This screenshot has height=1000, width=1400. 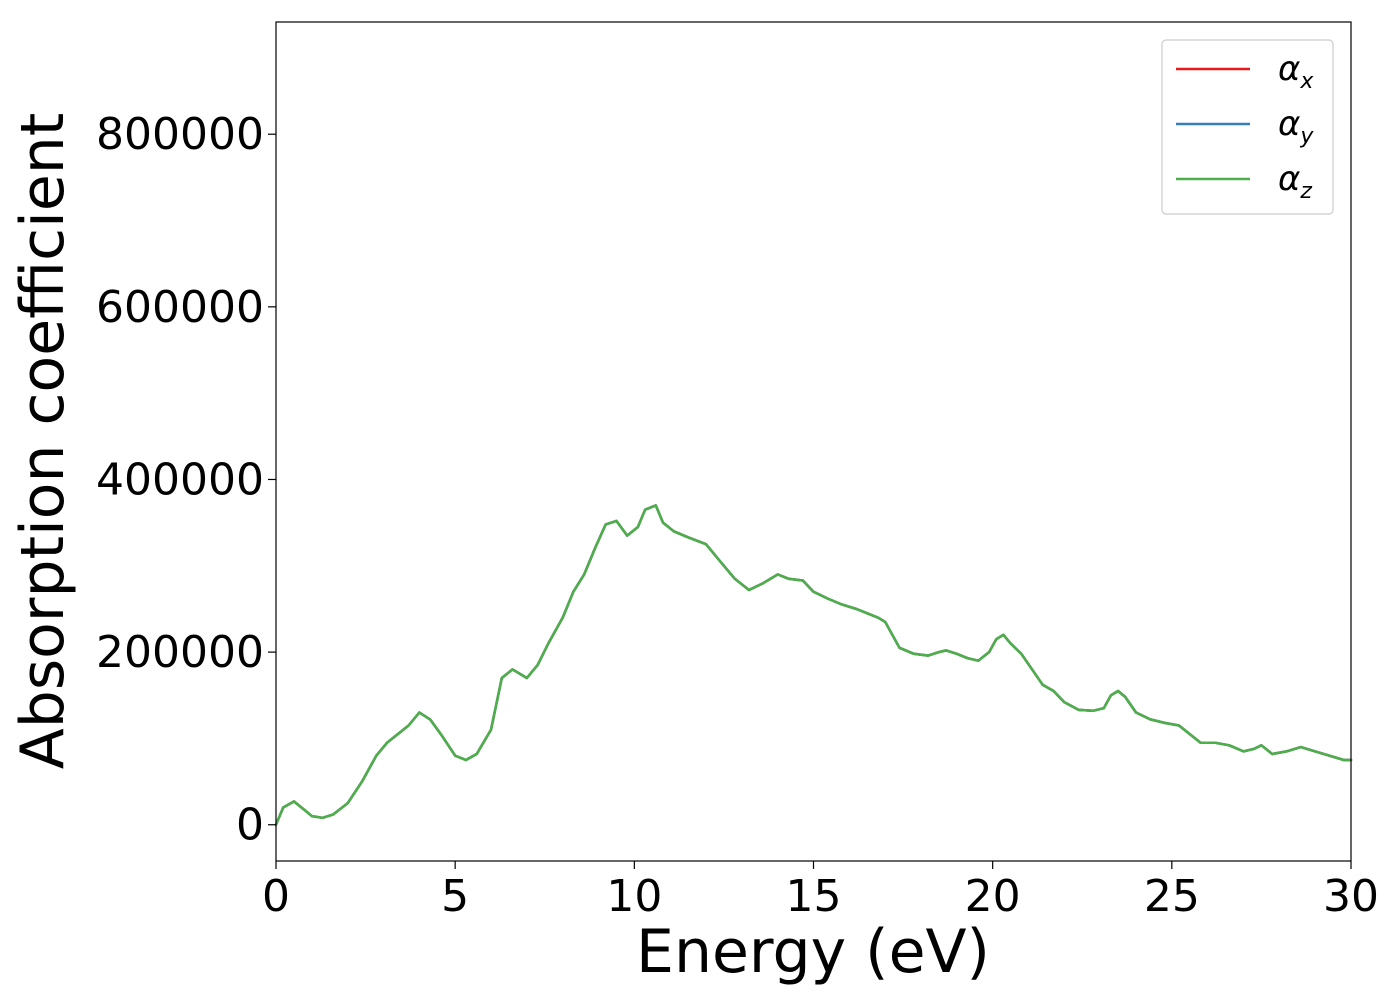 What do you see at coordinates (455, 896) in the screenshot?
I see `x-tick-label: 5` at bounding box center [455, 896].